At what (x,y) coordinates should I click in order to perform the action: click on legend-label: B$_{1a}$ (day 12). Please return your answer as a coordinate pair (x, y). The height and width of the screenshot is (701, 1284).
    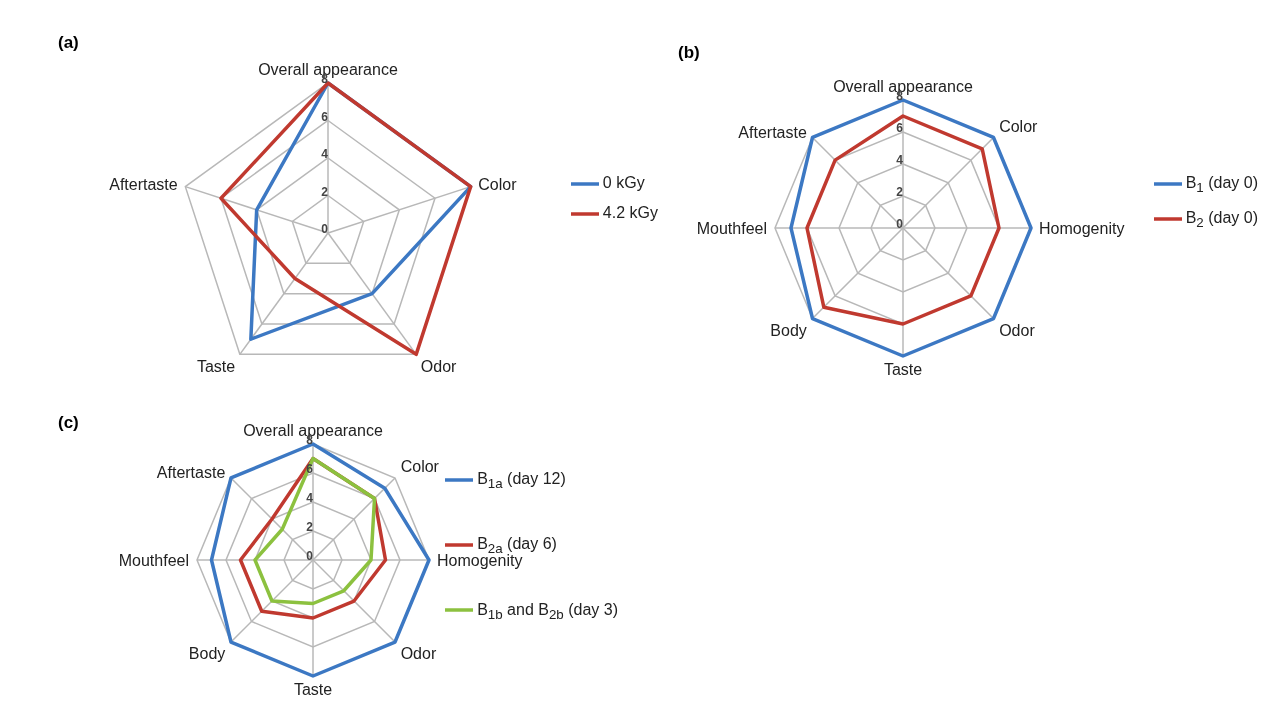
    Looking at the image, I should click on (521, 481).